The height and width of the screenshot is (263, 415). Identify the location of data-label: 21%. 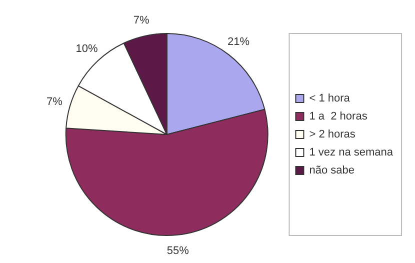
(239, 42).